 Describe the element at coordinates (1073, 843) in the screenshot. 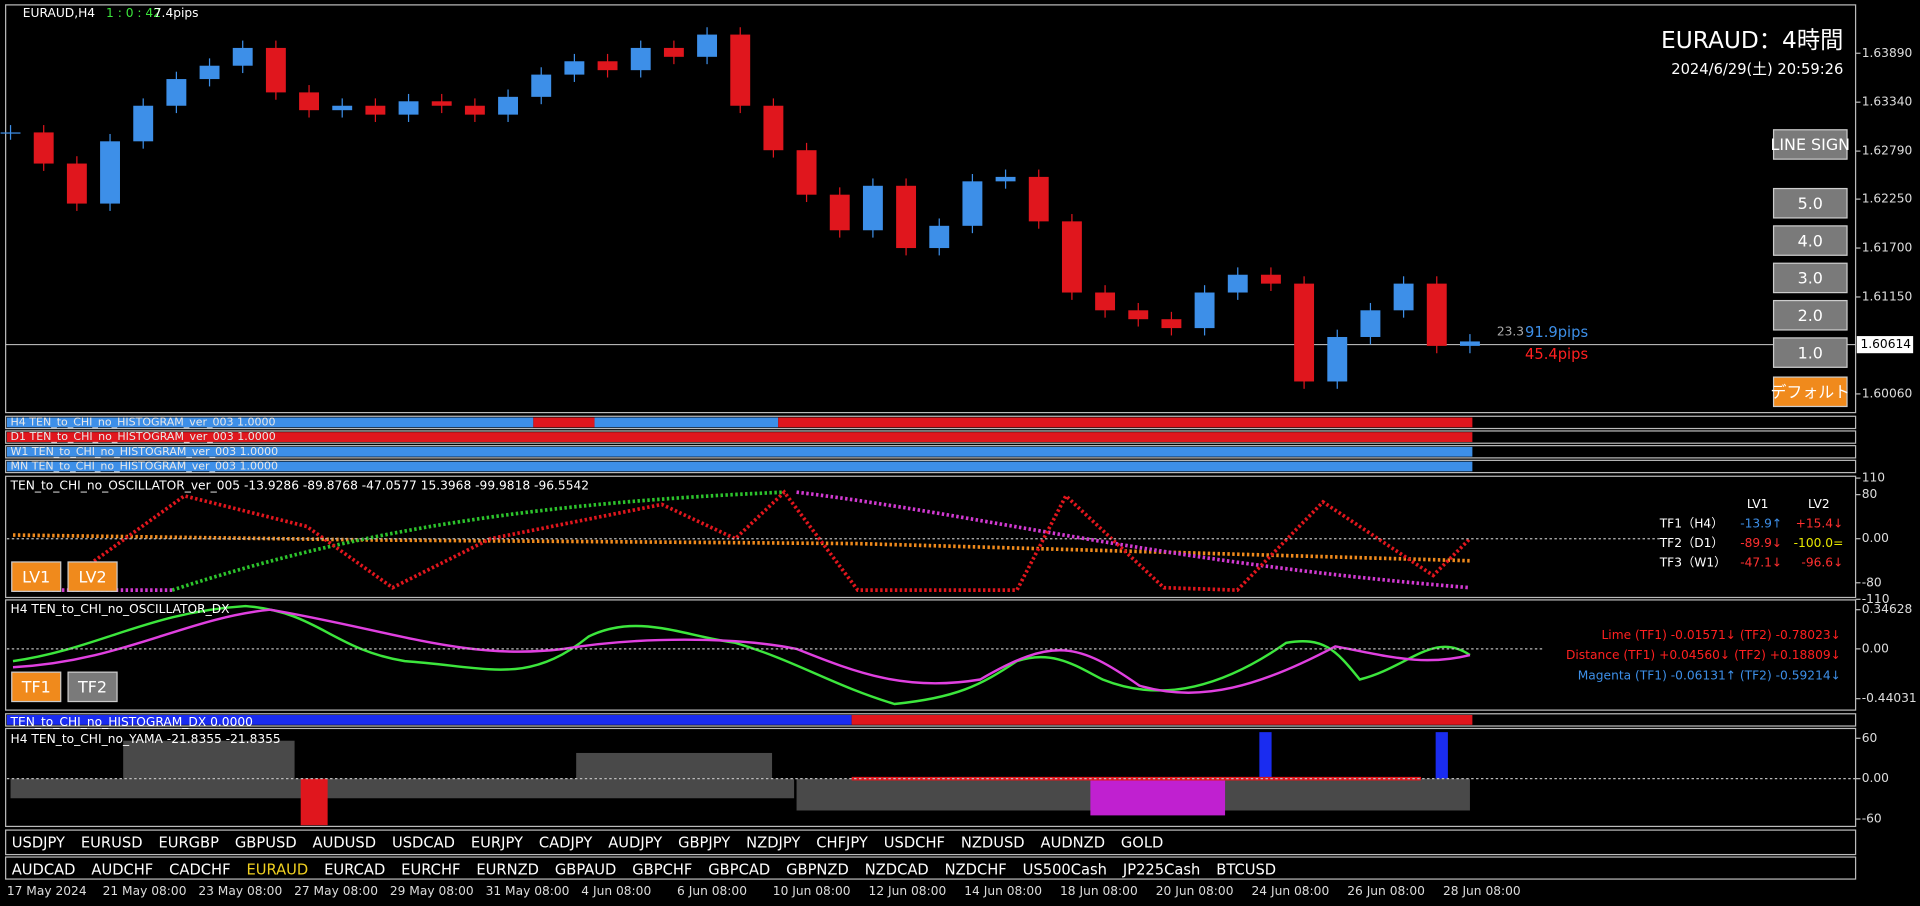

I see `symbol-button: AUDNZD` at that location.